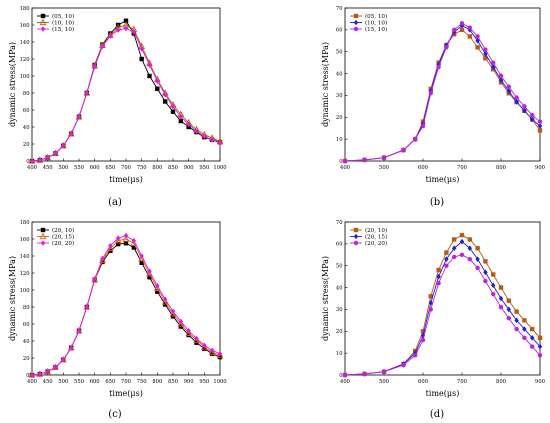 Image resolution: width=550 pixels, height=423 pixels. I want to click on y-tick-label: 40, so click(26, 342).